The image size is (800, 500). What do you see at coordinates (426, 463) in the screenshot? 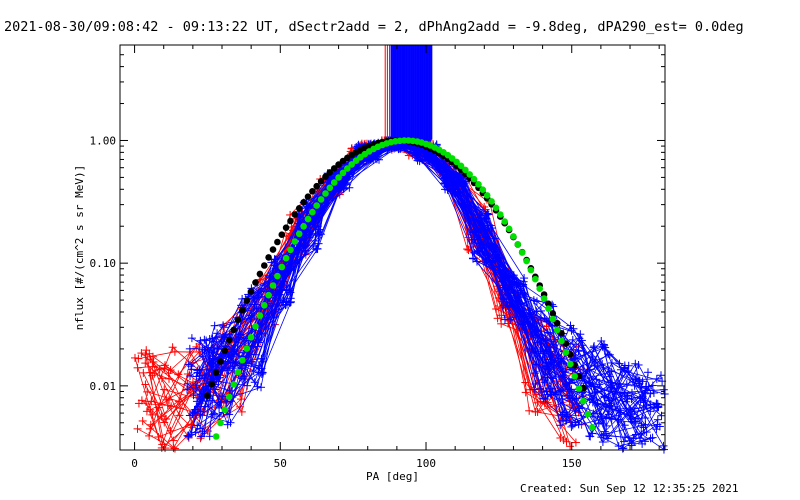
I see `x-tick-label: 100` at bounding box center [426, 463].